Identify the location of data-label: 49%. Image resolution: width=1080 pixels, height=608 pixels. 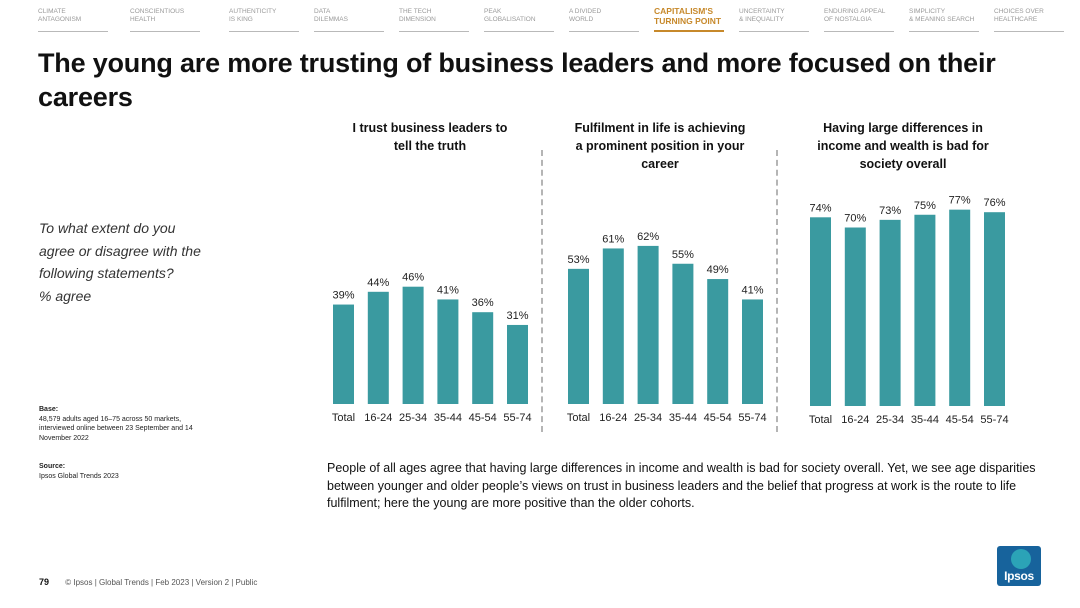
(718, 270).